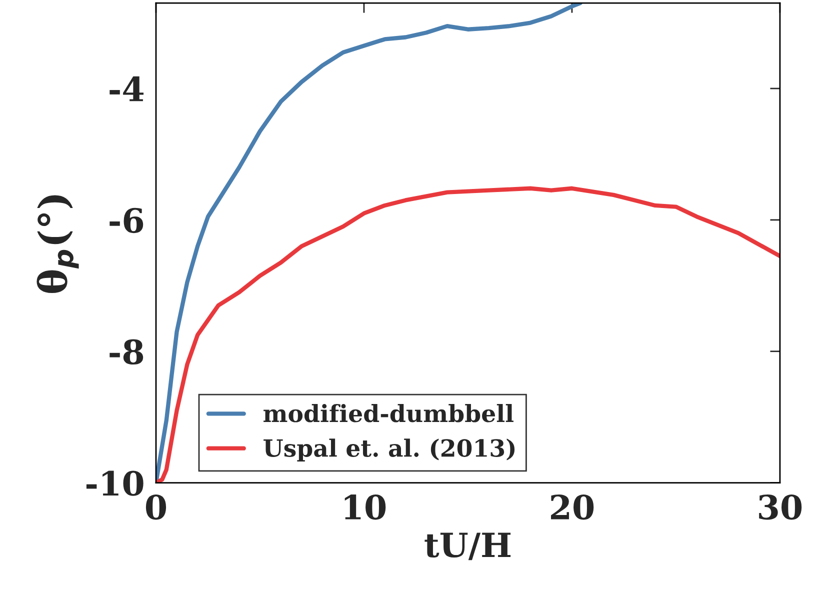  I want to click on x-axis-title: tU/H, so click(467, 546).